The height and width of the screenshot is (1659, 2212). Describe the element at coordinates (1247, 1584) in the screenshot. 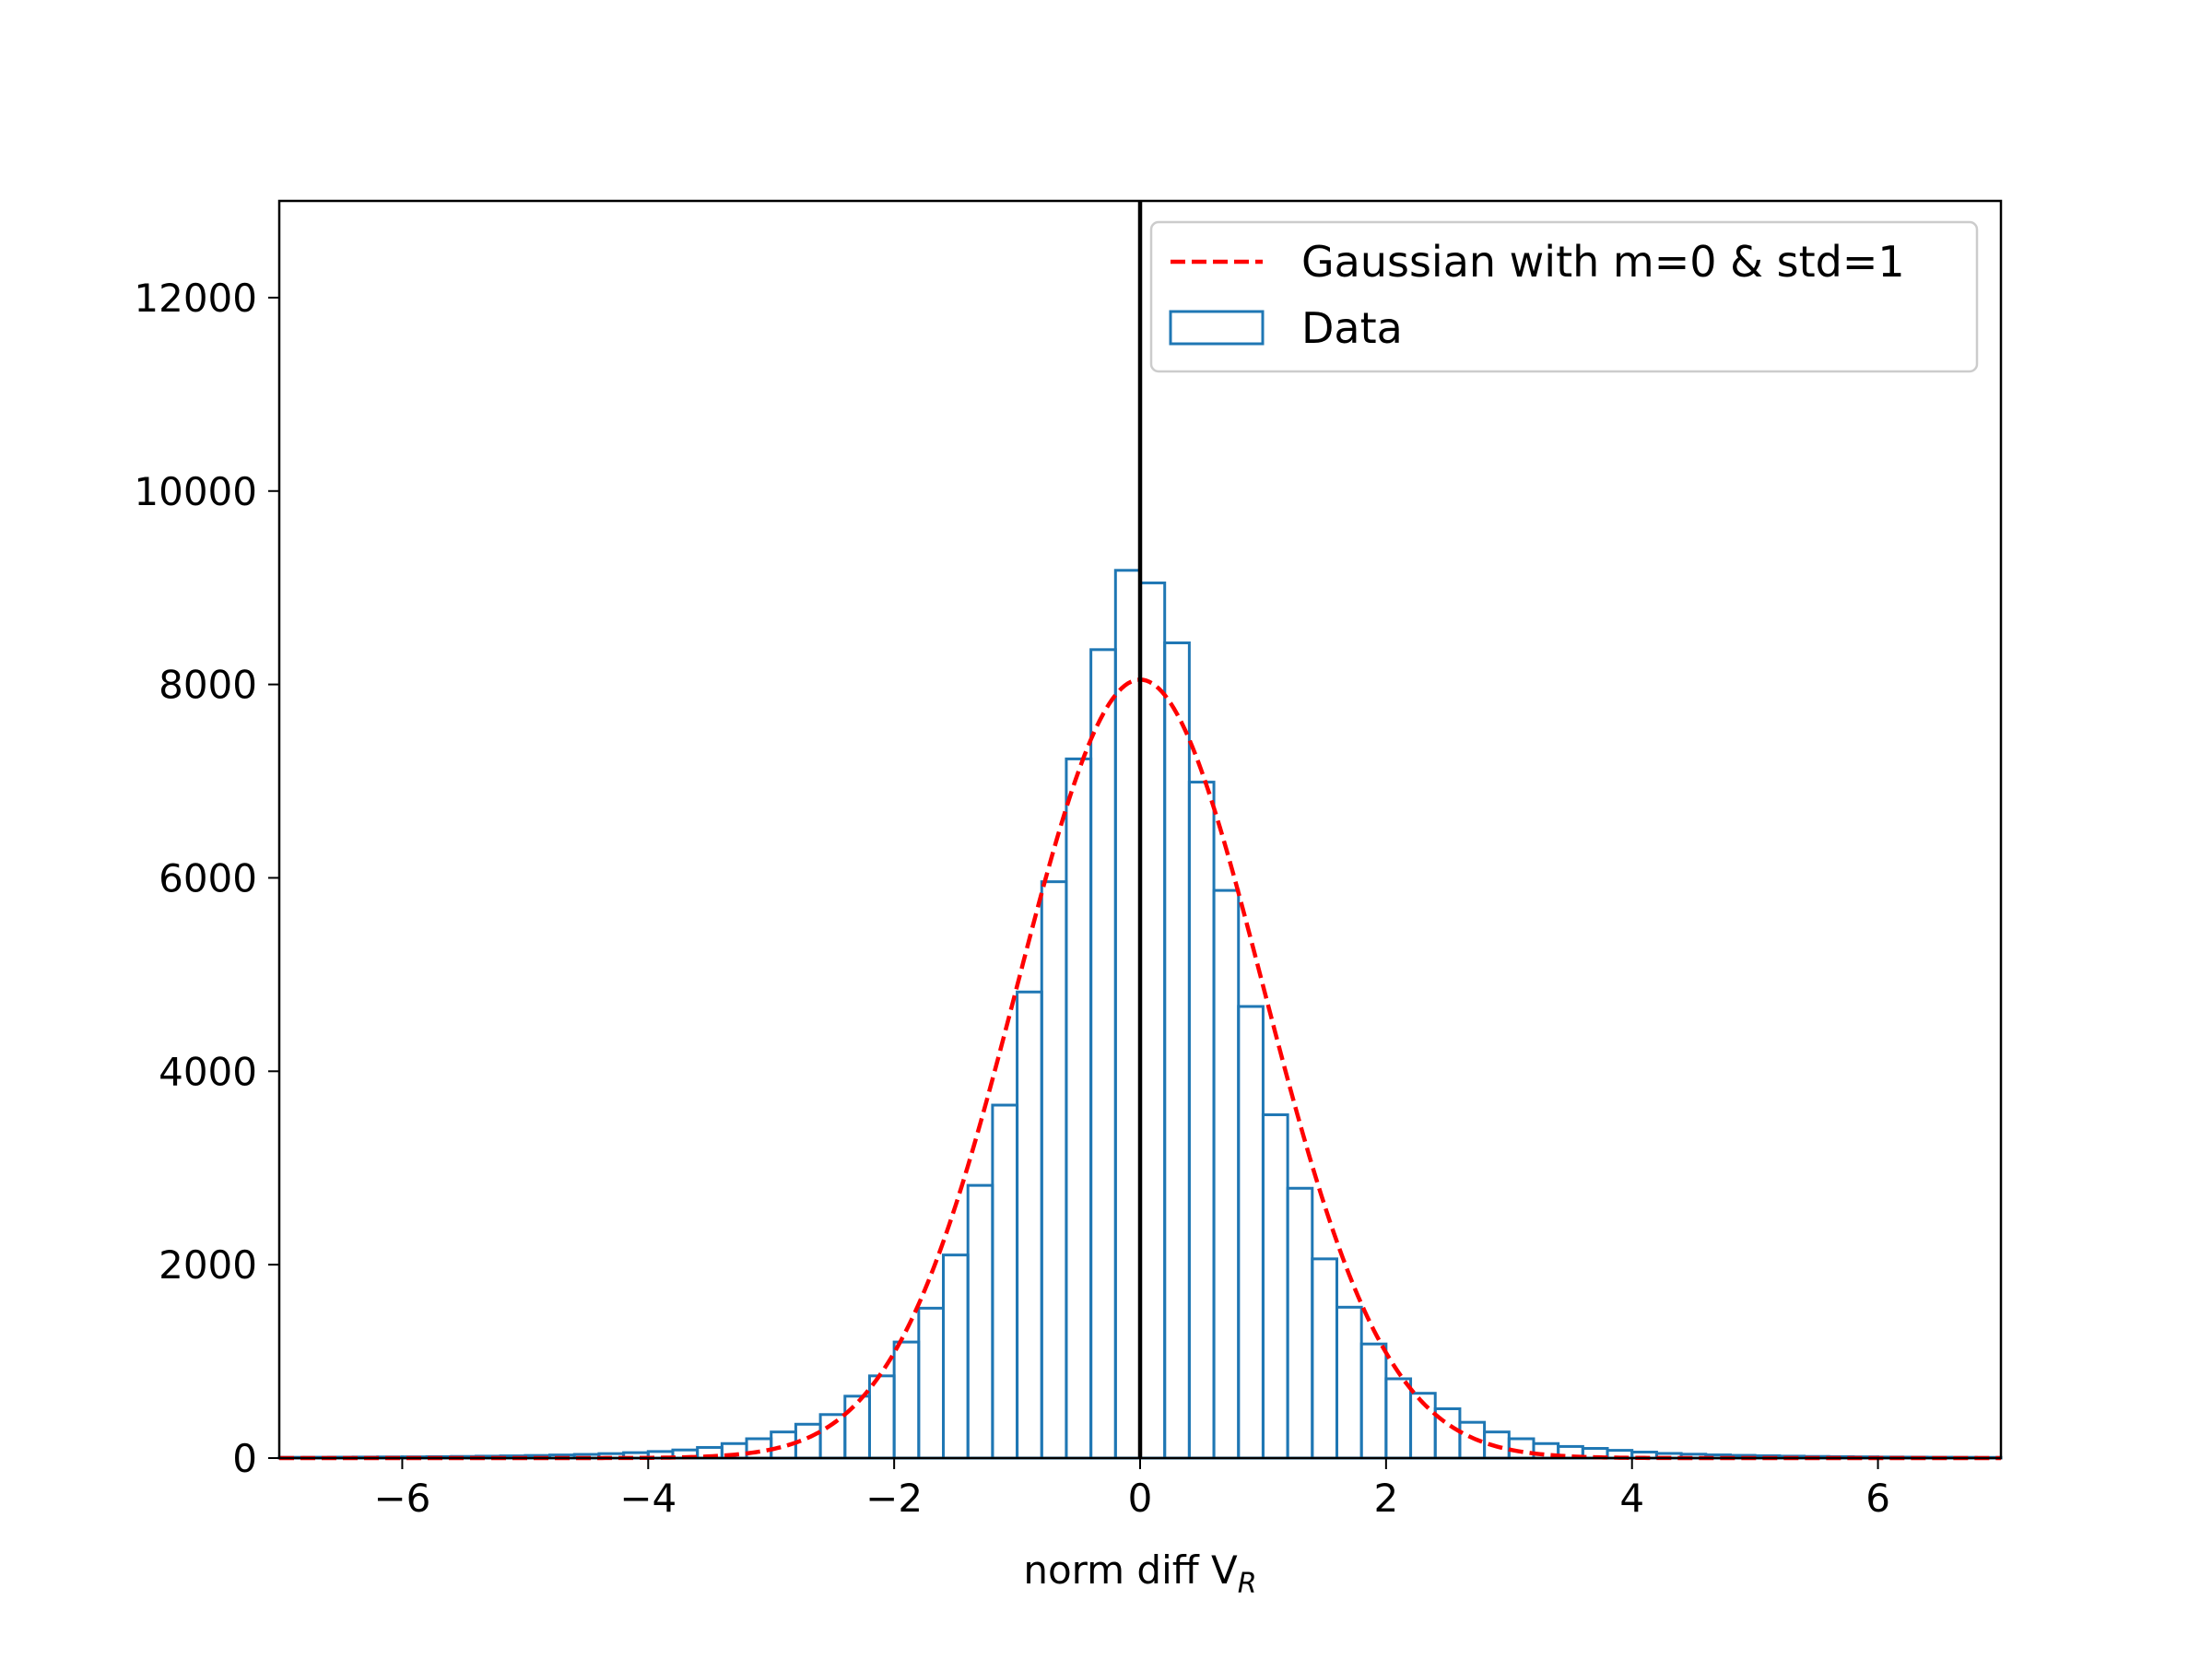

I see `x-axis-label-sub: R` at that location.